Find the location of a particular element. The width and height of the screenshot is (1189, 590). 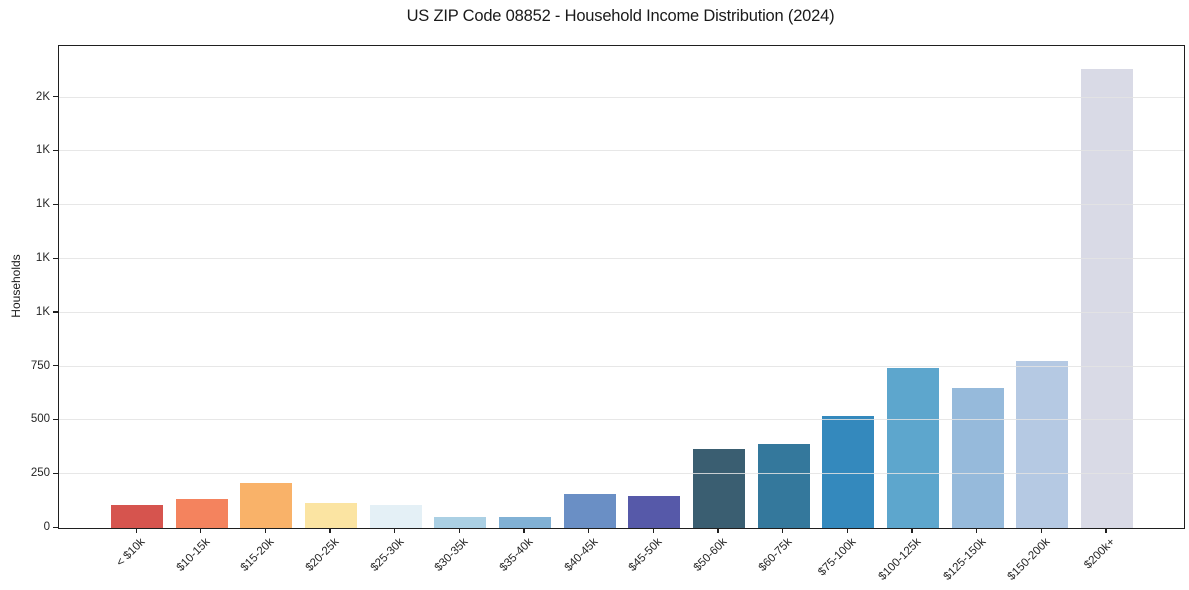

y-tick-label: 0 is located at coordinates (46, 527).